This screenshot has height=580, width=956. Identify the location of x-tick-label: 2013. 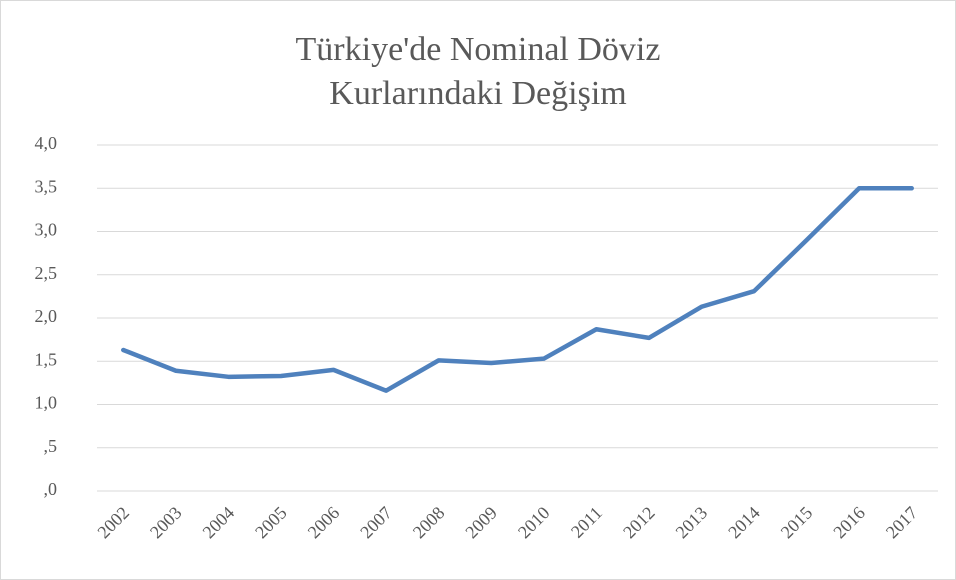
(692, 523).